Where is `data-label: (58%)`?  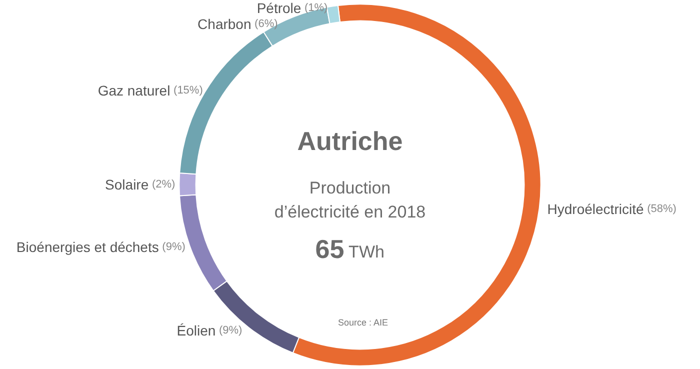
data-label: (58%) is located at coordinates (661, 208).